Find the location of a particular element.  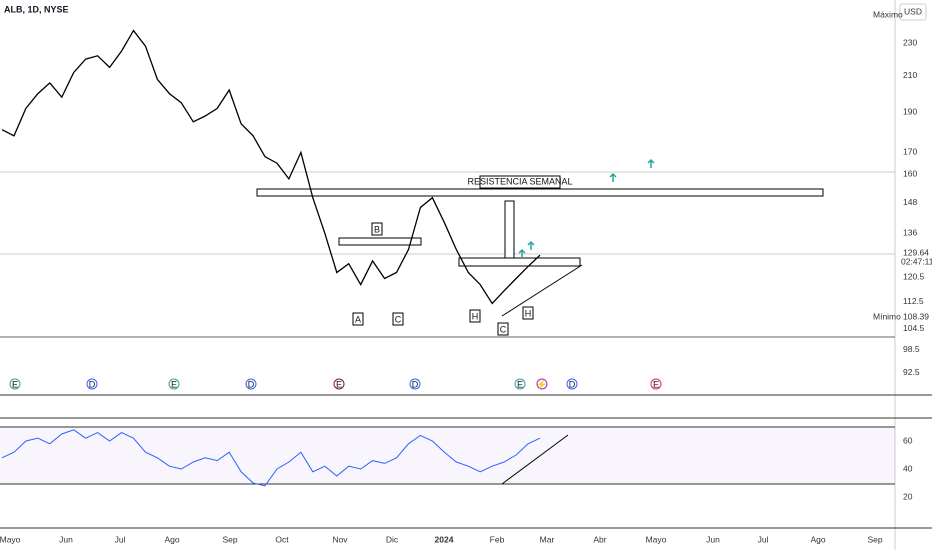

price-tick: 190 is located at coordinates (910, 111).